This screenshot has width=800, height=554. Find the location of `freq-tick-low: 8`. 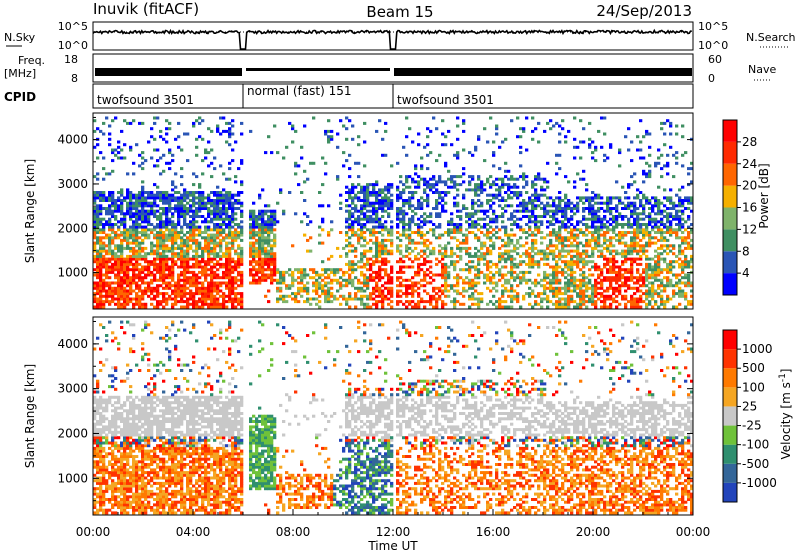

freq-tick-low: 8 is located at coordinates (74, 78).